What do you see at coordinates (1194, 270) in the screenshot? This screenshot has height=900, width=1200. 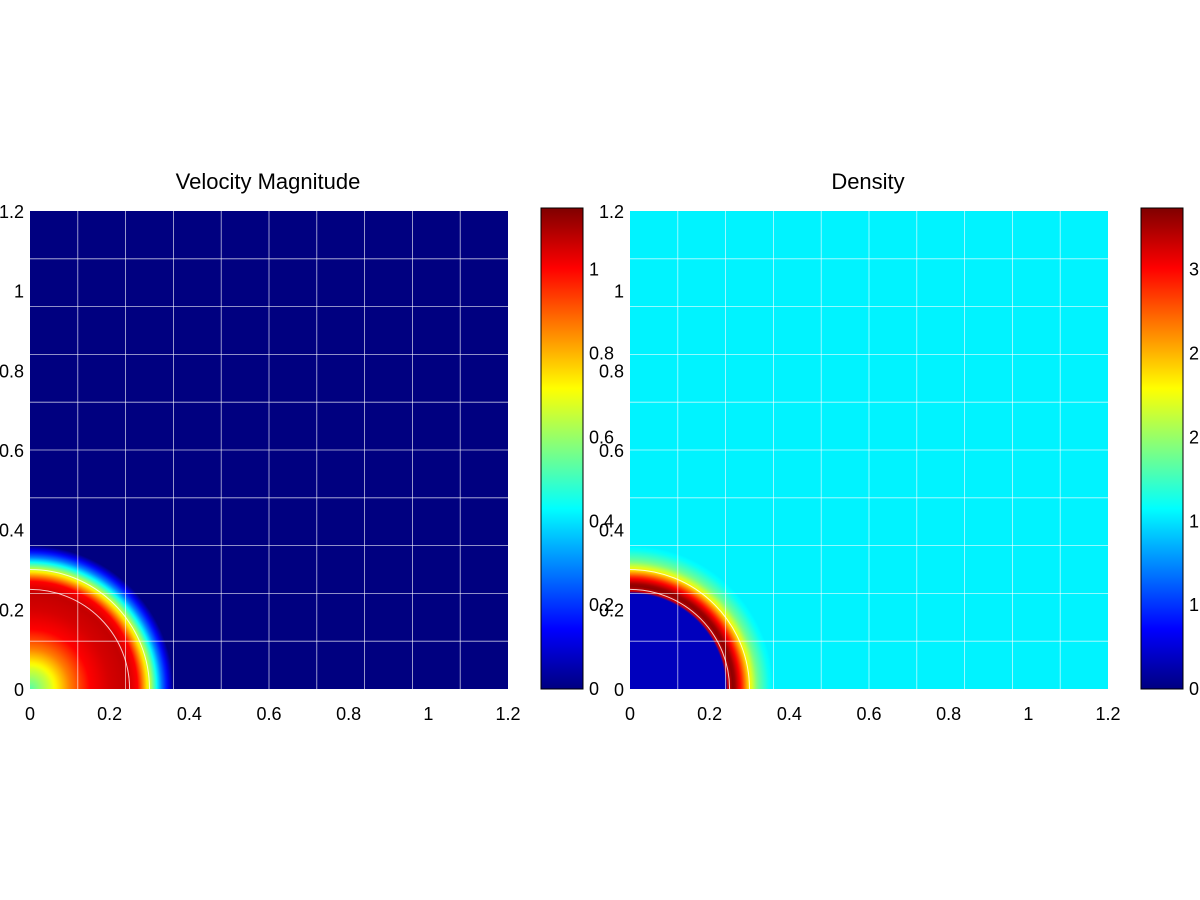 I see `colorbar-tick-label: 3` at bounding box center [1194, 270].